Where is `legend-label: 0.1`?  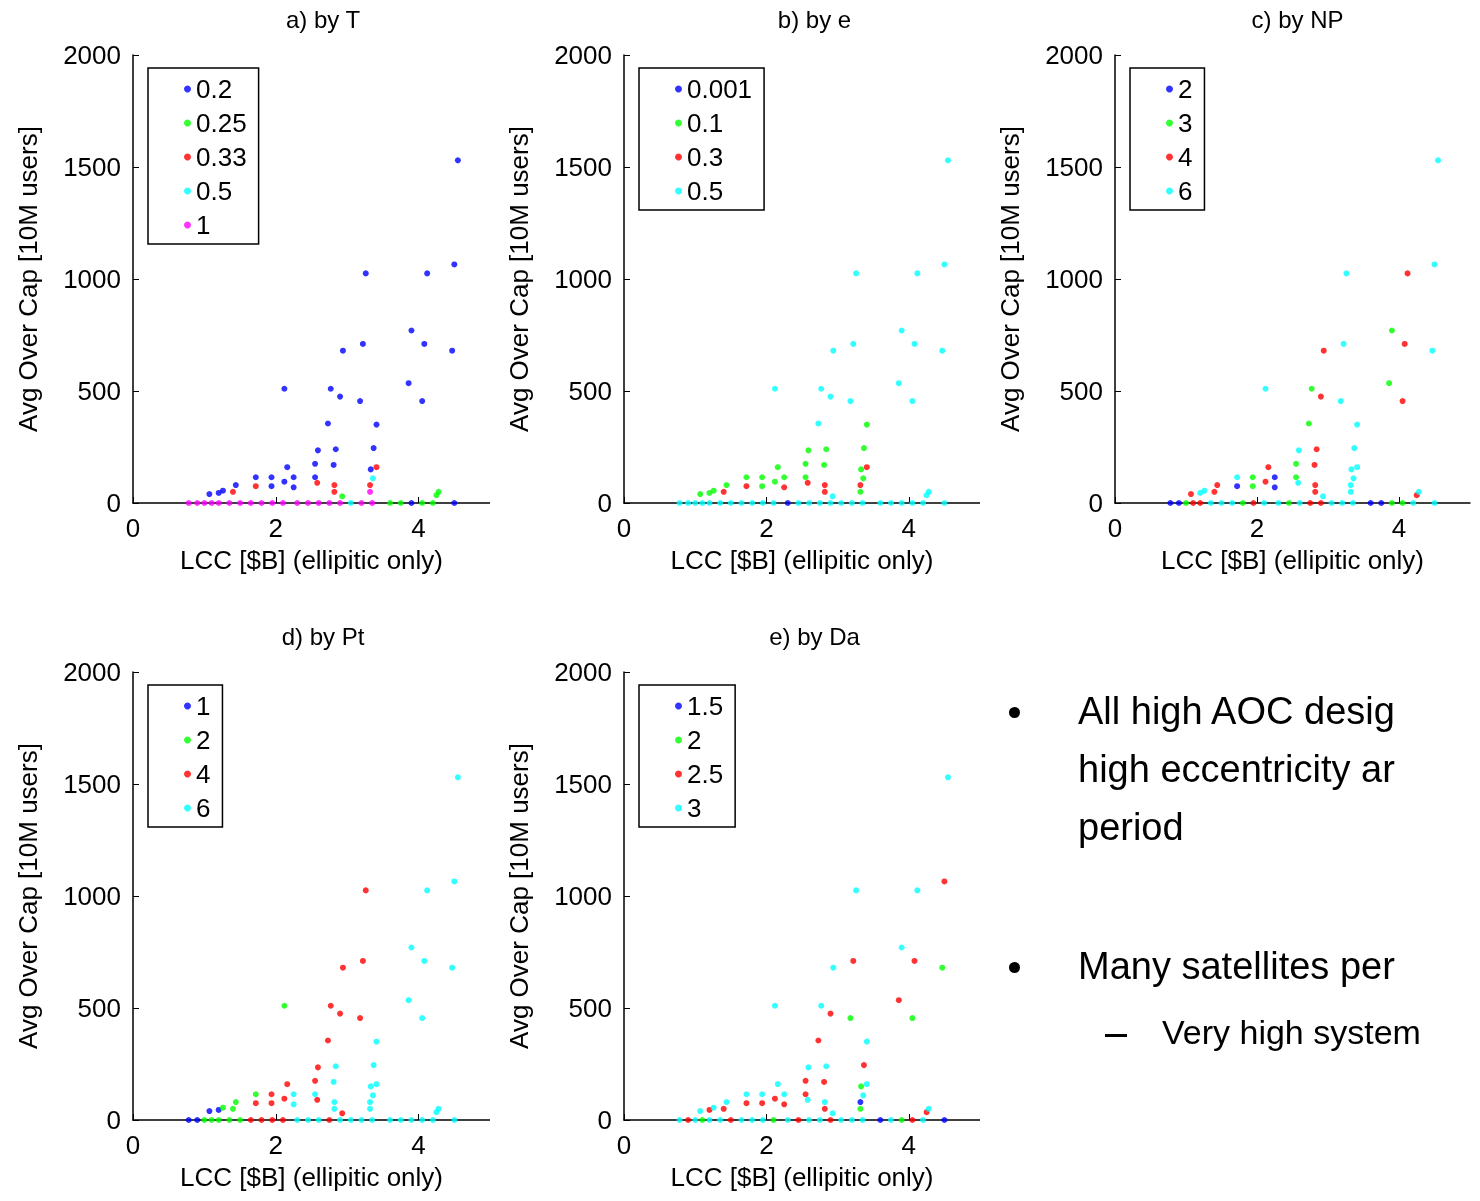
legend-label: 0.1 is located at coordinates (705, 123).